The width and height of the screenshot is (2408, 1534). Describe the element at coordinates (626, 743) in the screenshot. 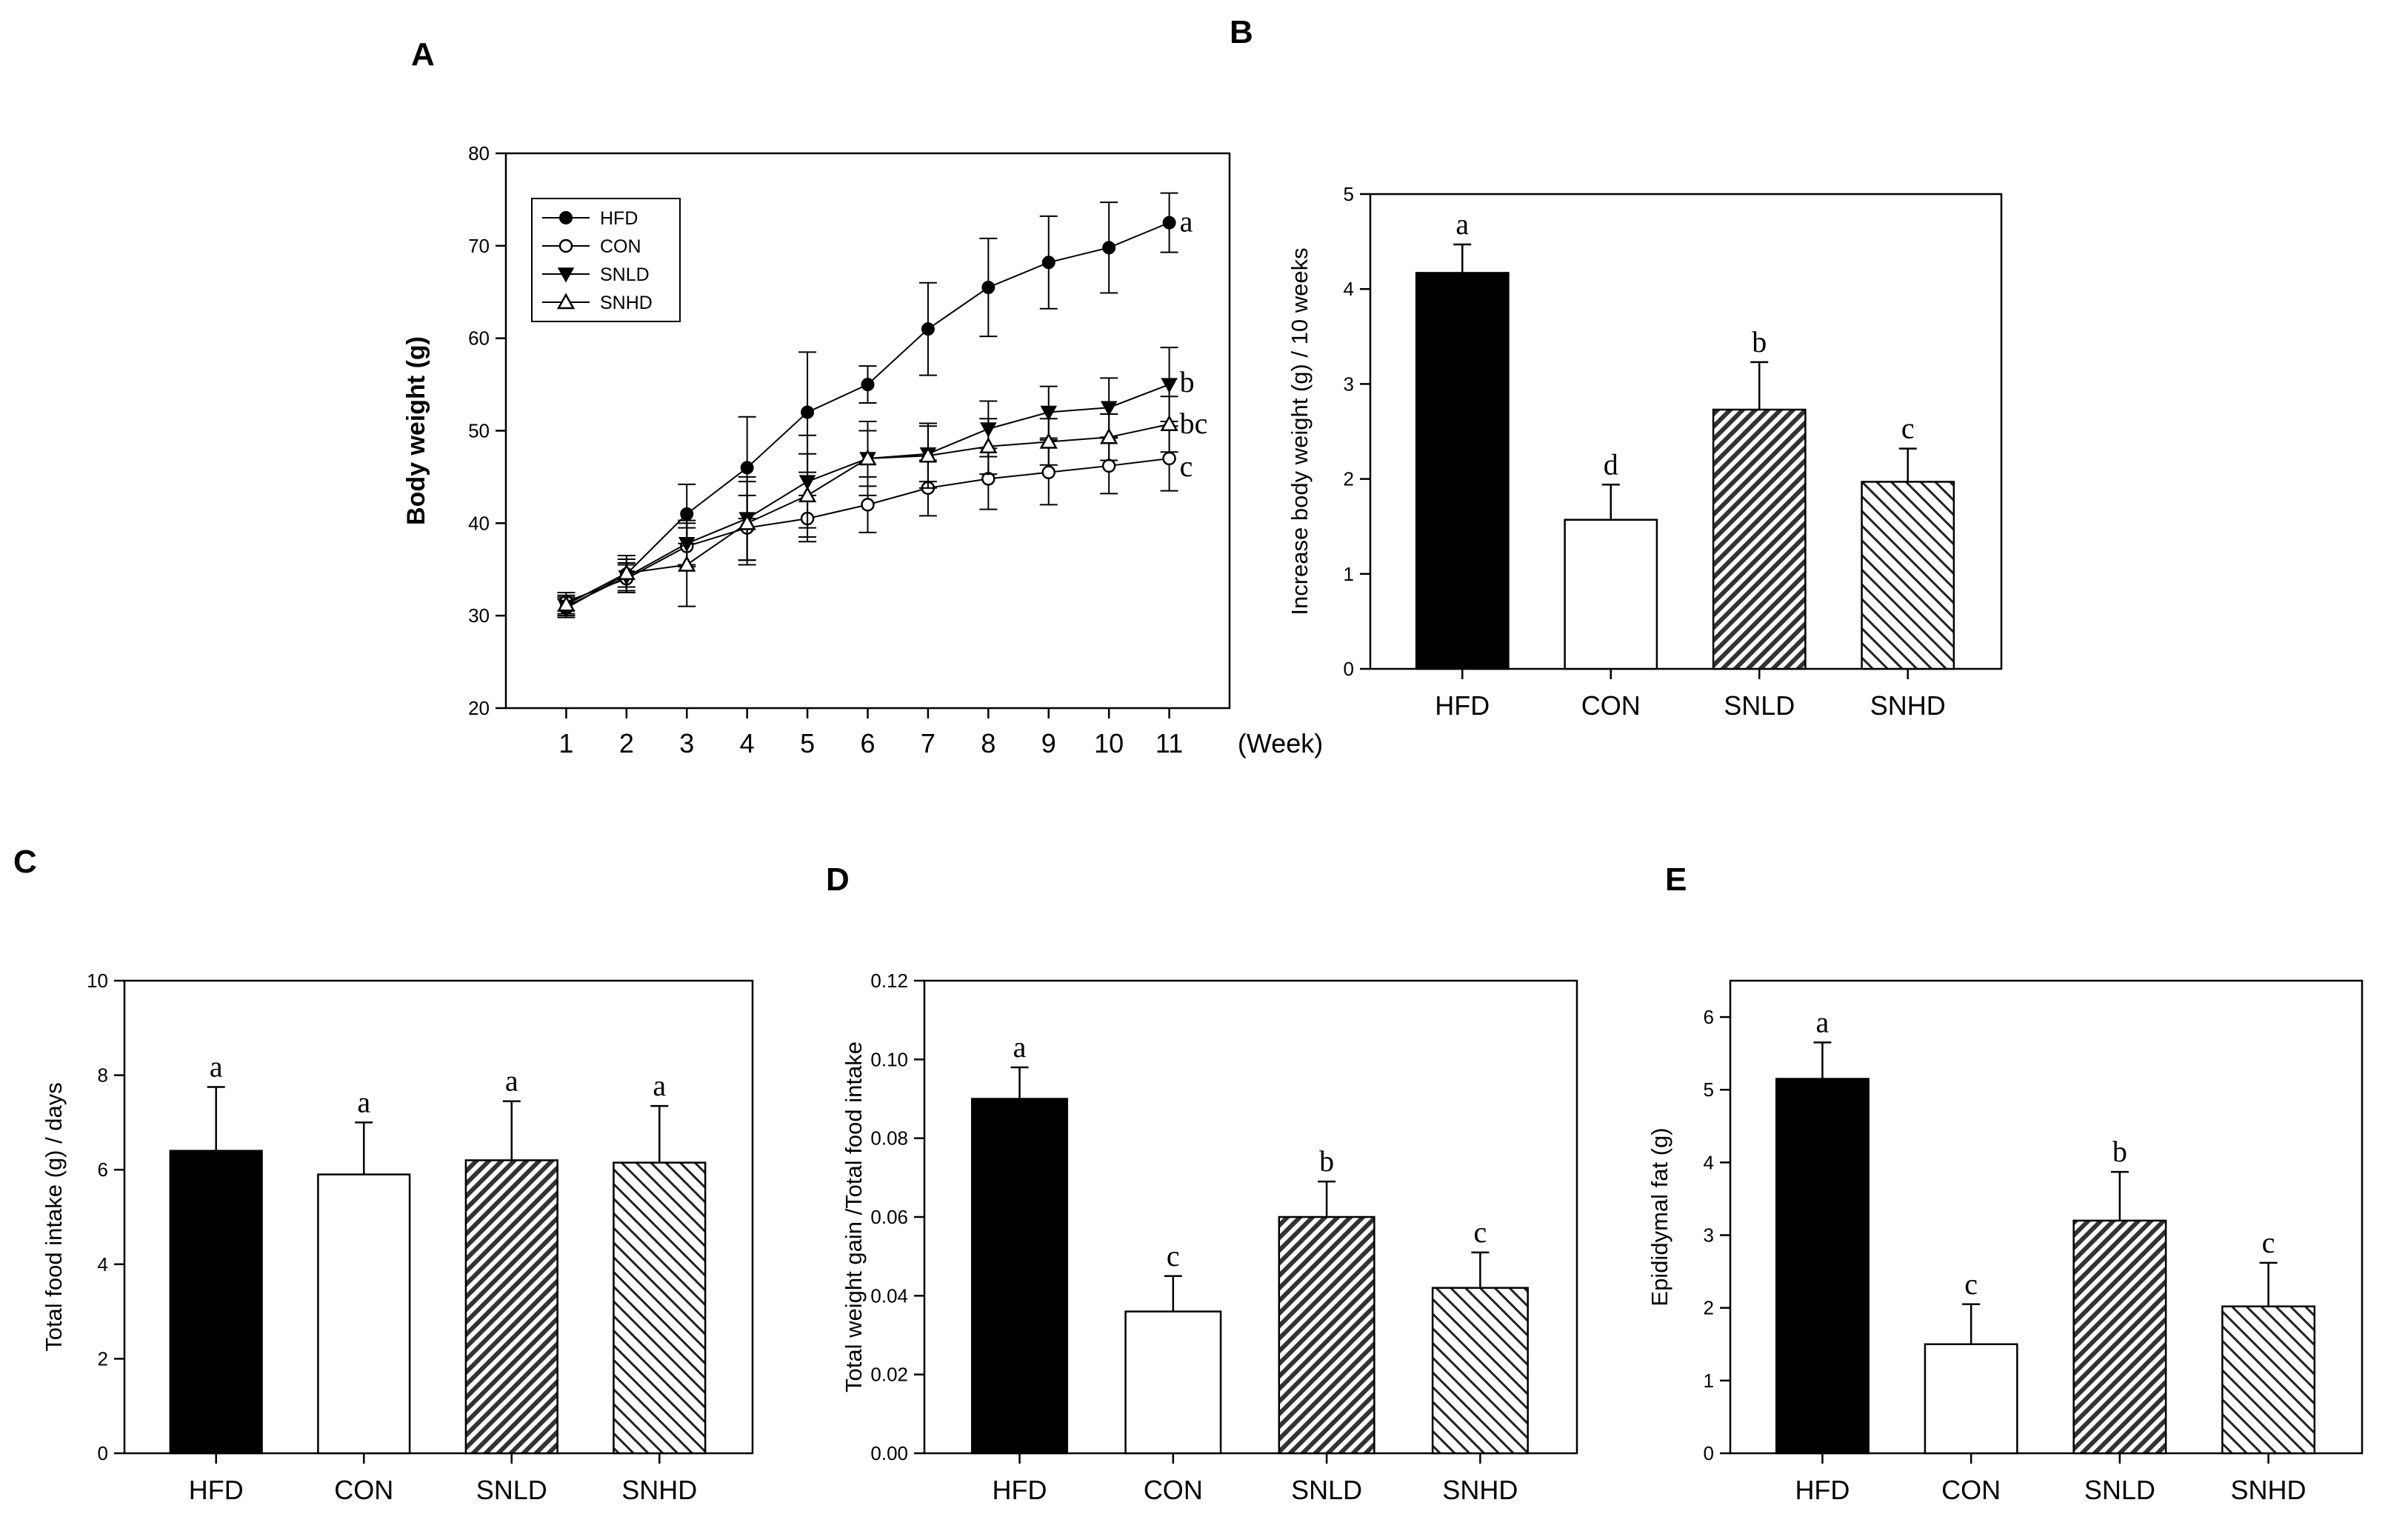

I see `x-tick-label-A: 2` at that location.